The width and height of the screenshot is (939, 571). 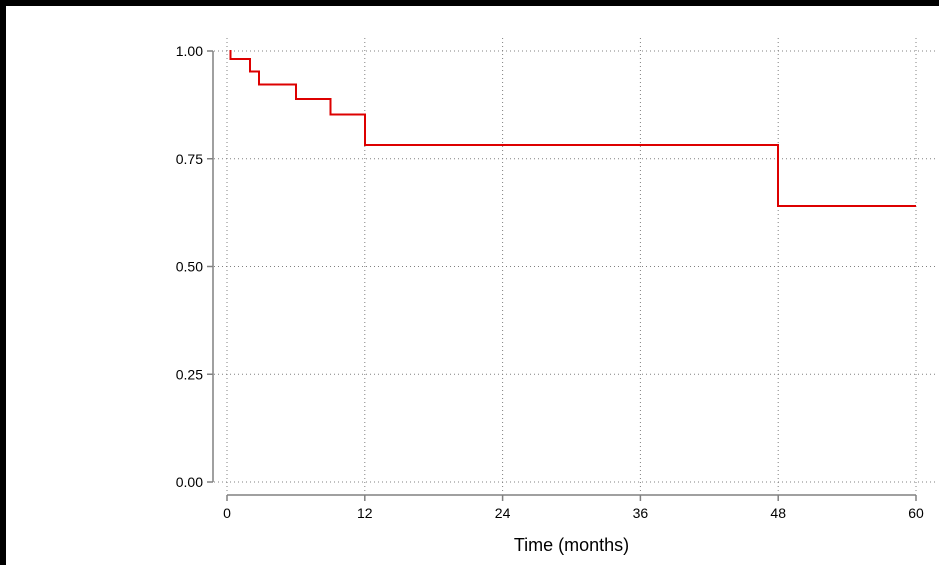 What do you see at coordinates (641, 513) in the screenshot?
I see `x-tick-label-3: 36` at bounding box center [641, 513].